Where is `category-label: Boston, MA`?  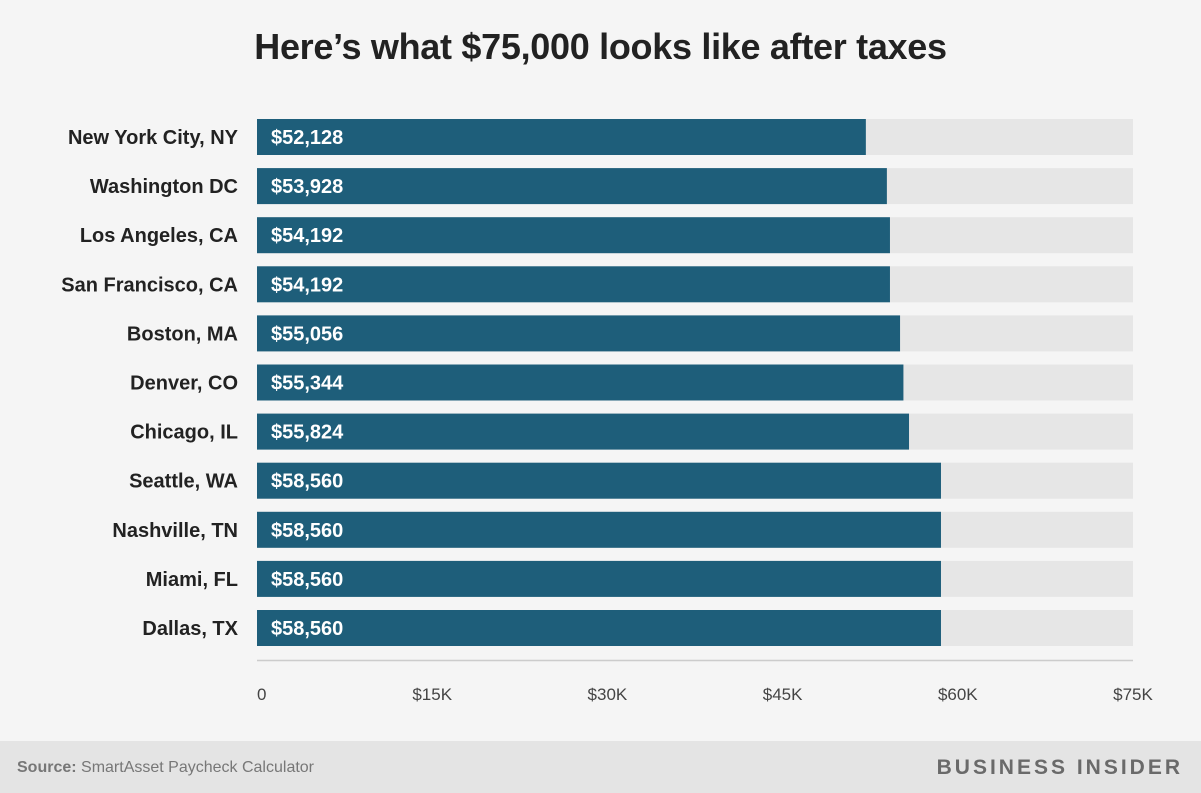
category-label: Boston, MA is located at coordinates (182, 334).